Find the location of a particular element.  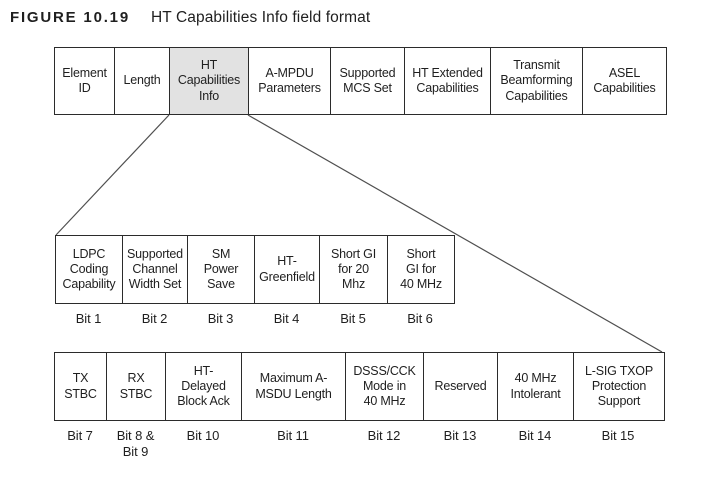

subfield-reserved: Reserved is located at coordinates (461, 386).